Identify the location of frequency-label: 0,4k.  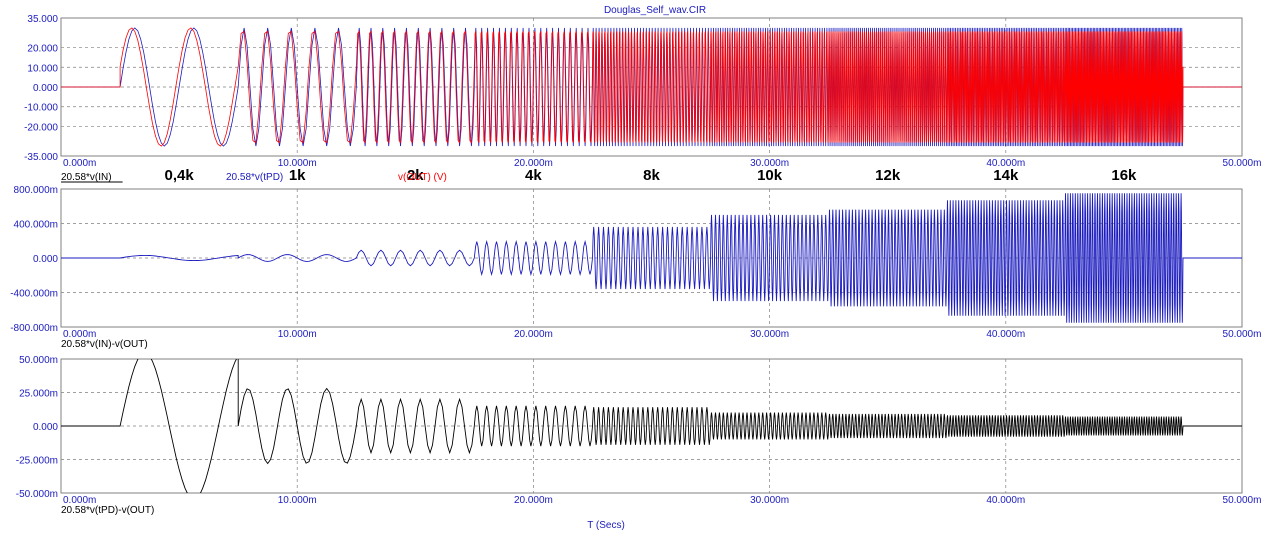
(179, 175).